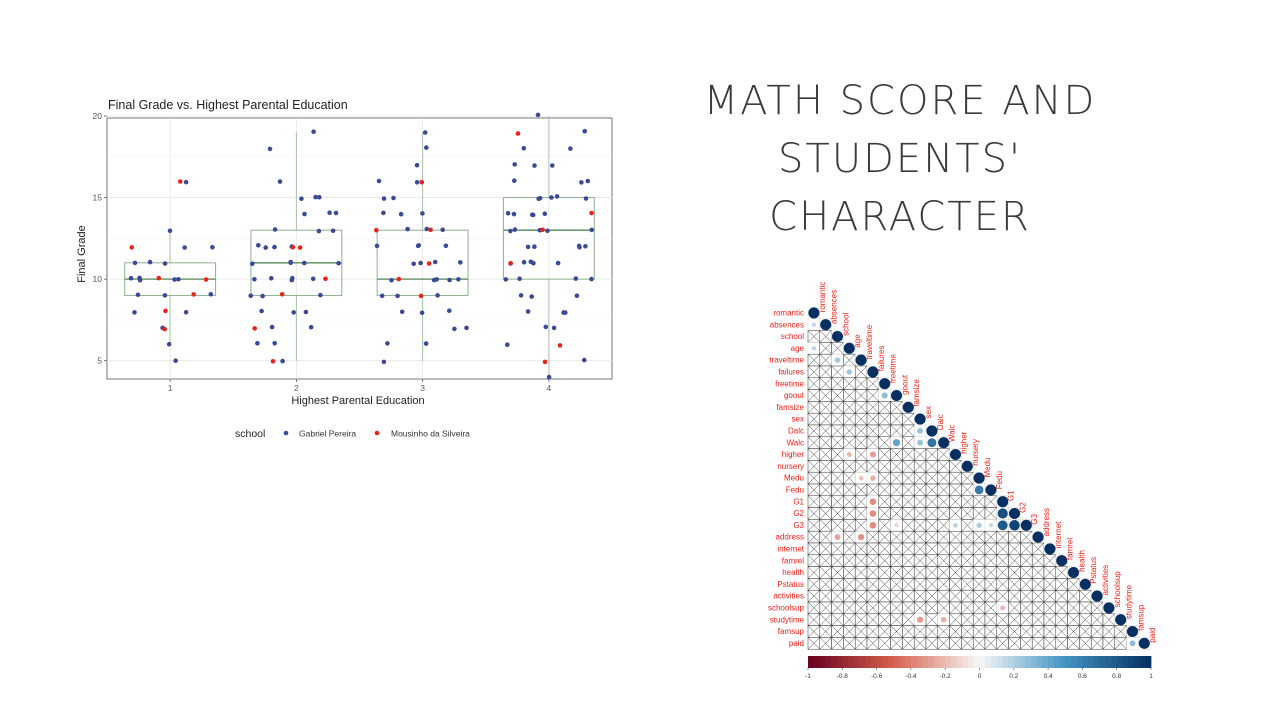 The height and width of the screenshot is (720, 1280). I want to click on cell-health-fedu-cross-b, so click(990, 572).